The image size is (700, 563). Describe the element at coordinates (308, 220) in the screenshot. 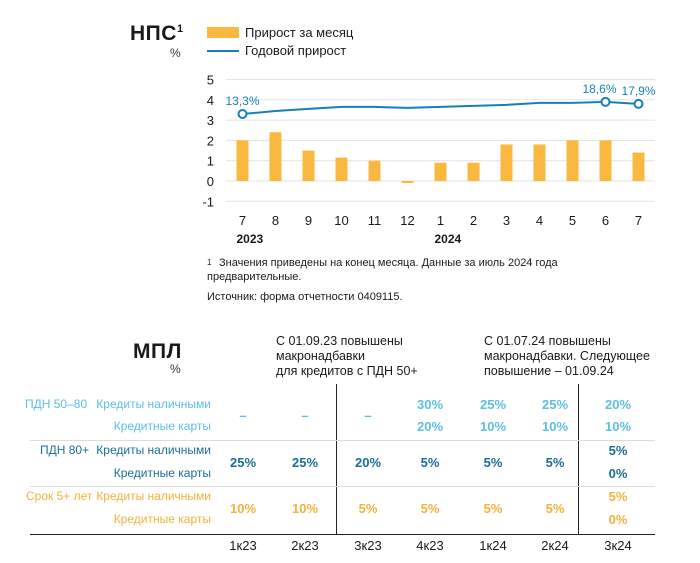

I see `x-tick-label: 9` at that location.